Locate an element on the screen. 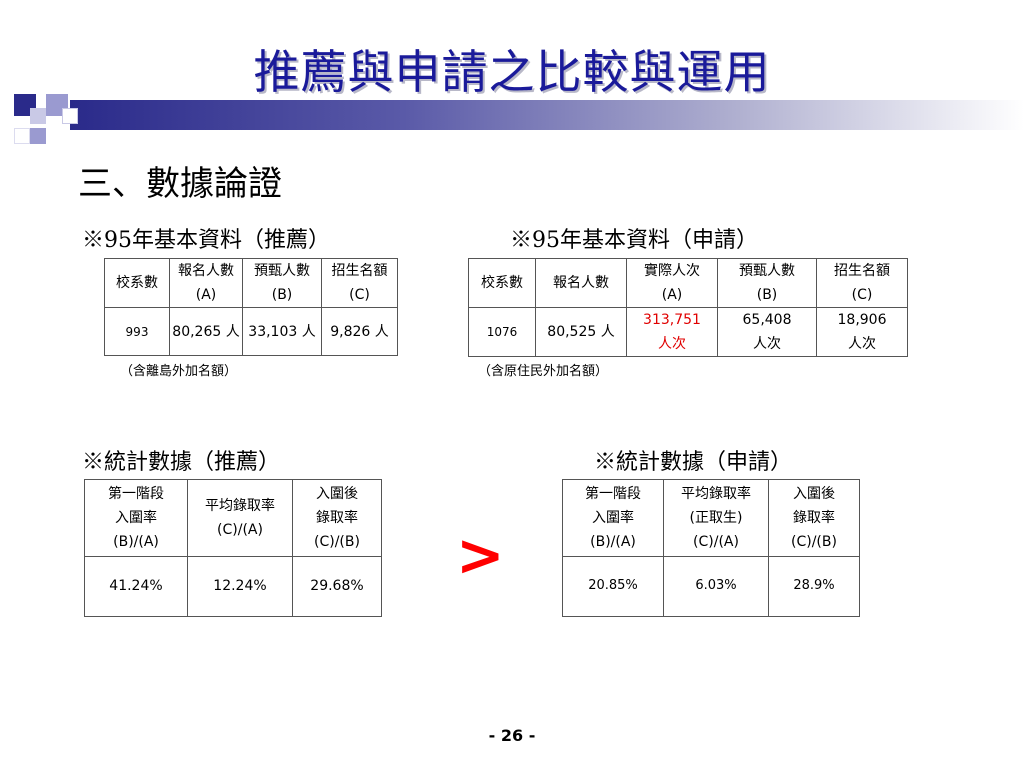  table-header: 平均錄取率 (C)/(A) is located at coordinates (240, 518).